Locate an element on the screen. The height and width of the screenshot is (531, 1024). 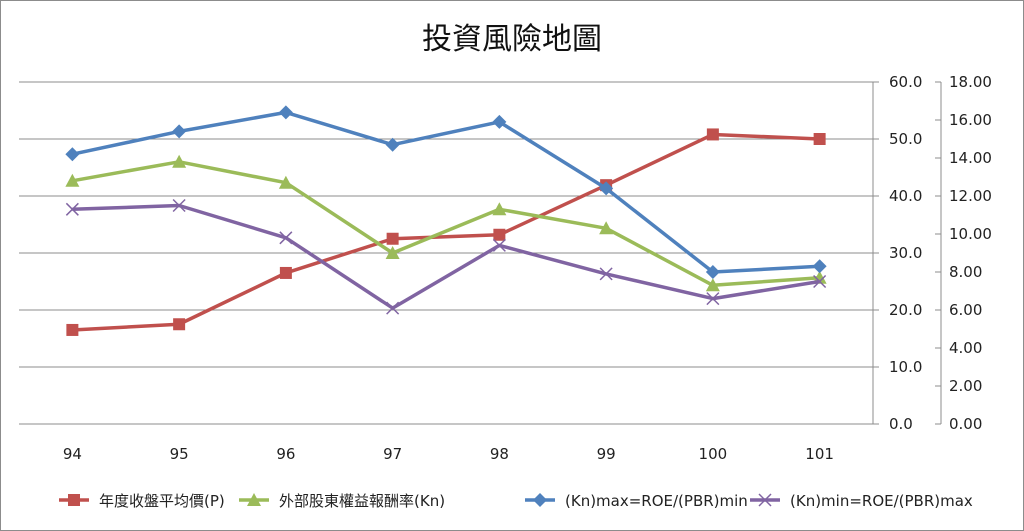
y-left-tick-label: 0.0 is located at coordinates (901, 424).